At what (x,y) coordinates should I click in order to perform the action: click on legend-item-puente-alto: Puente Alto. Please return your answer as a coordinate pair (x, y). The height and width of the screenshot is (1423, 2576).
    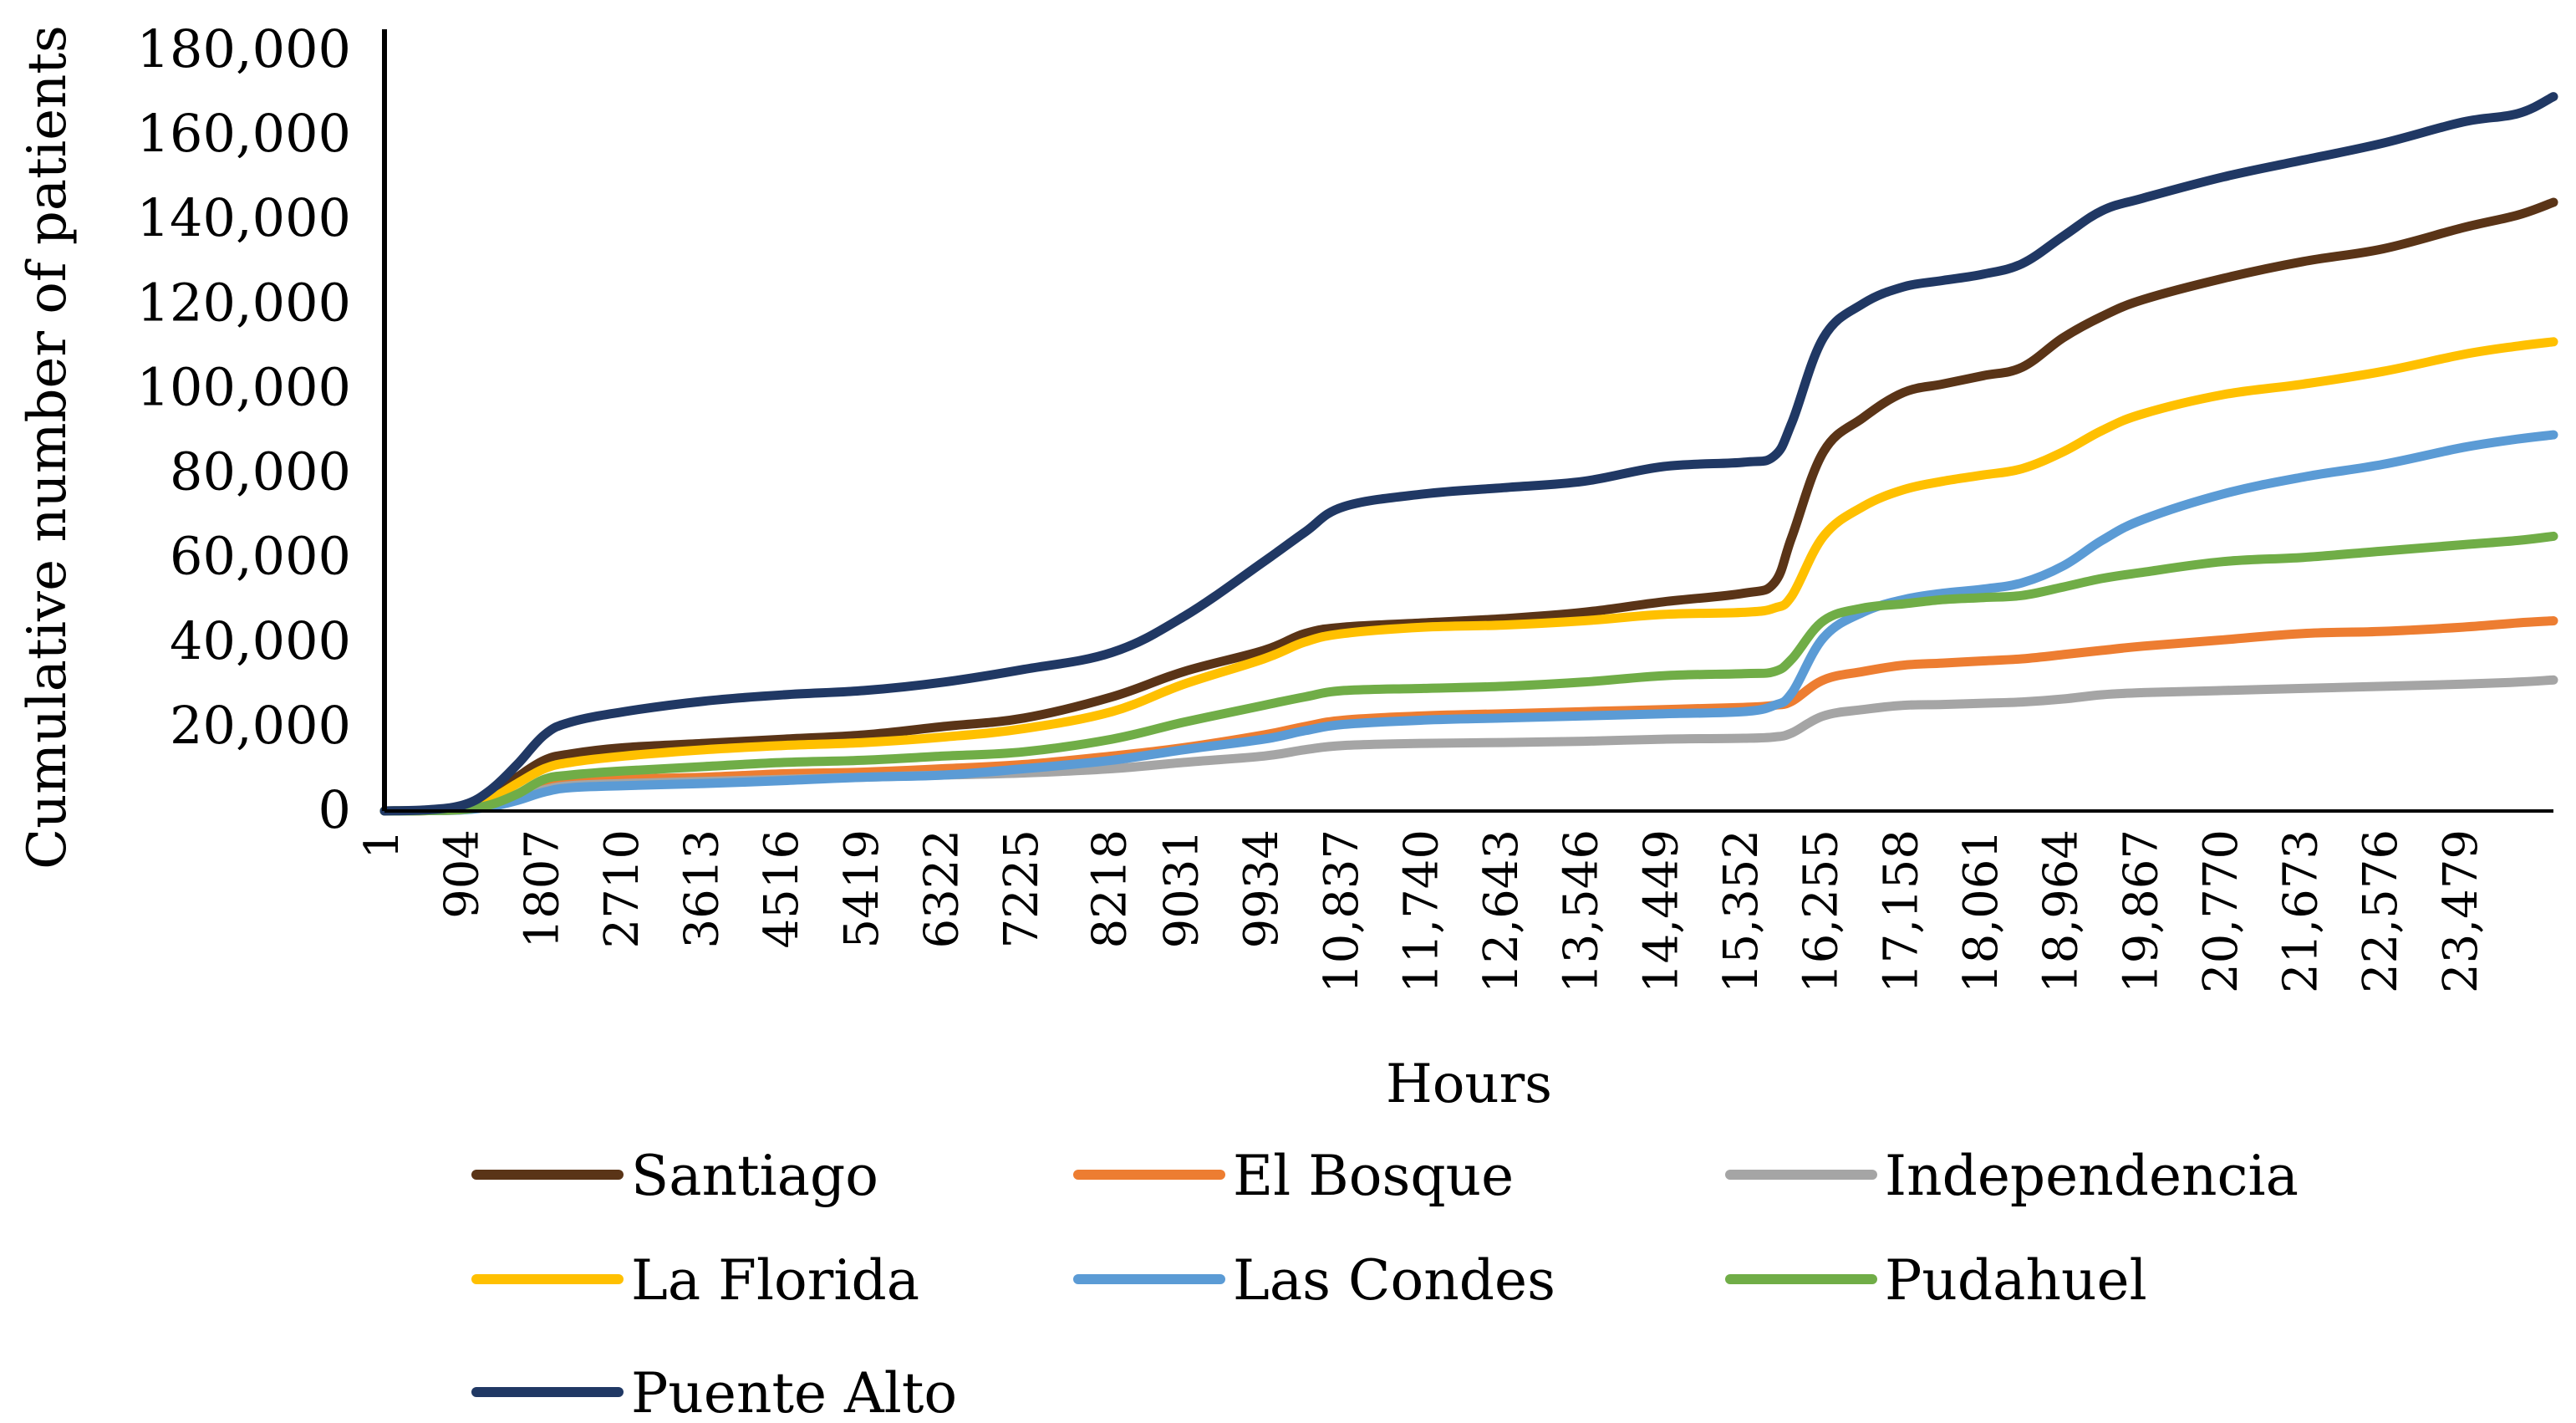
    Looking at the image, I should click on (714, 1392).